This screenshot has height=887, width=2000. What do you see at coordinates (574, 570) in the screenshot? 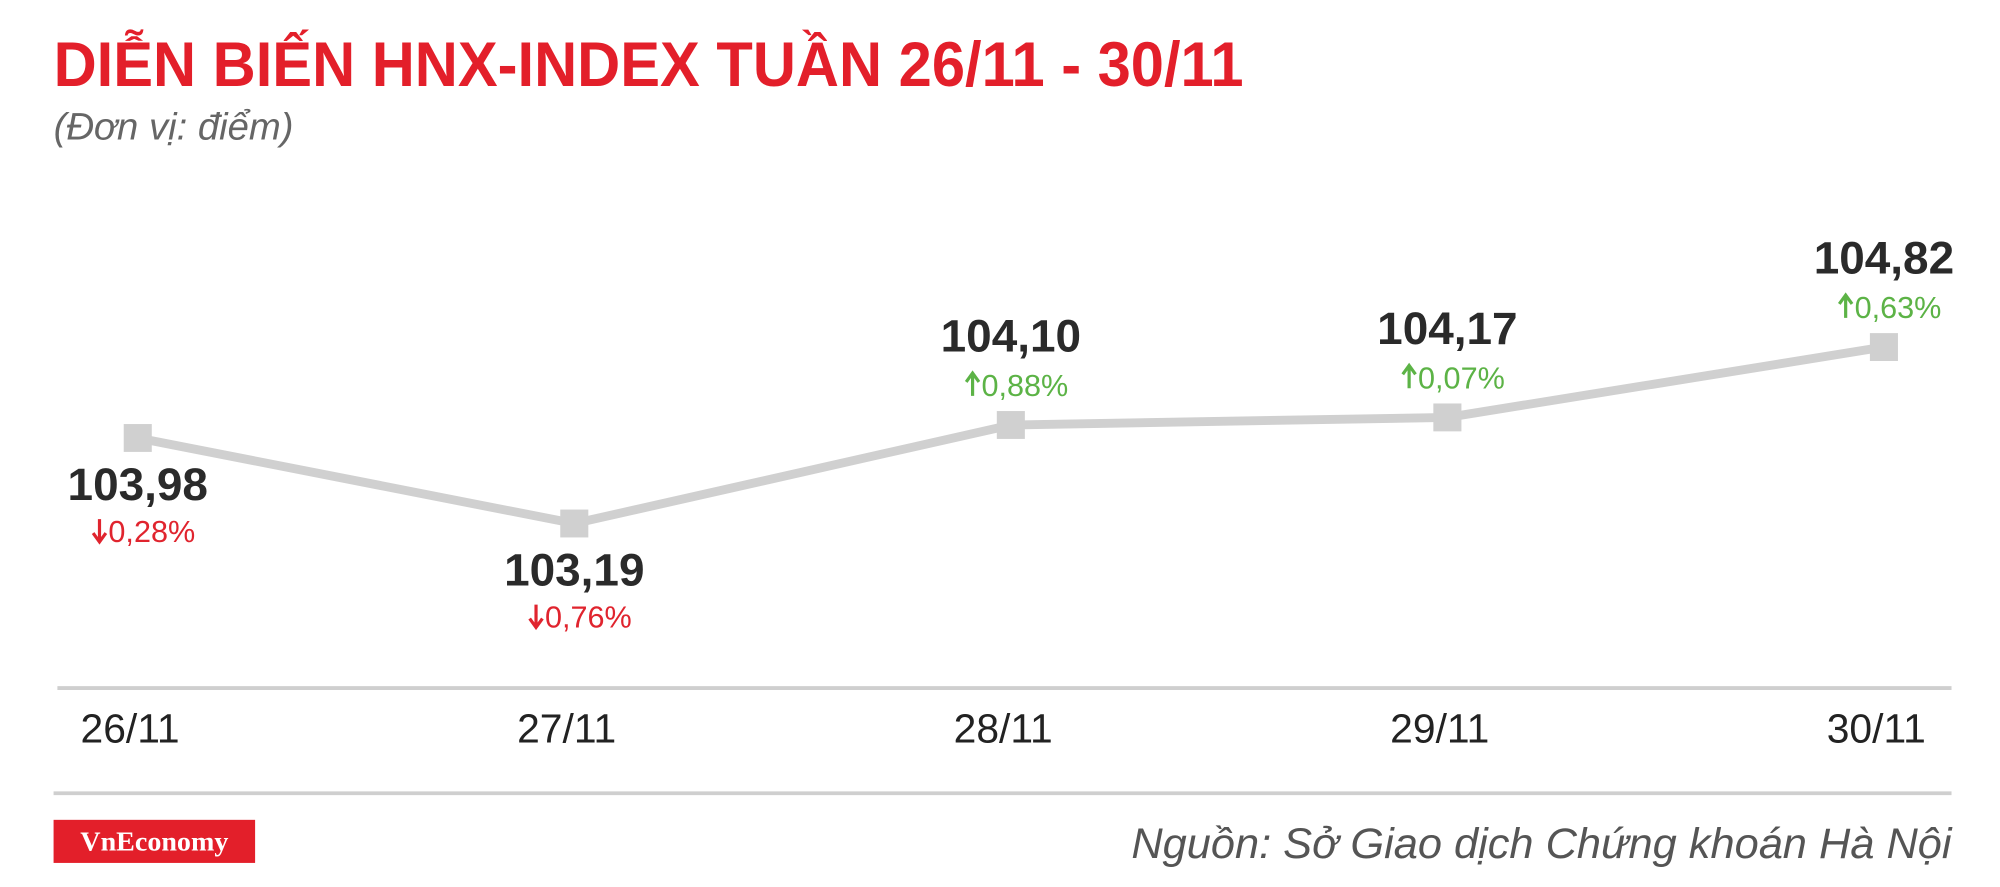
I see `value-label: 103,19` at bounding box center [574, 570].